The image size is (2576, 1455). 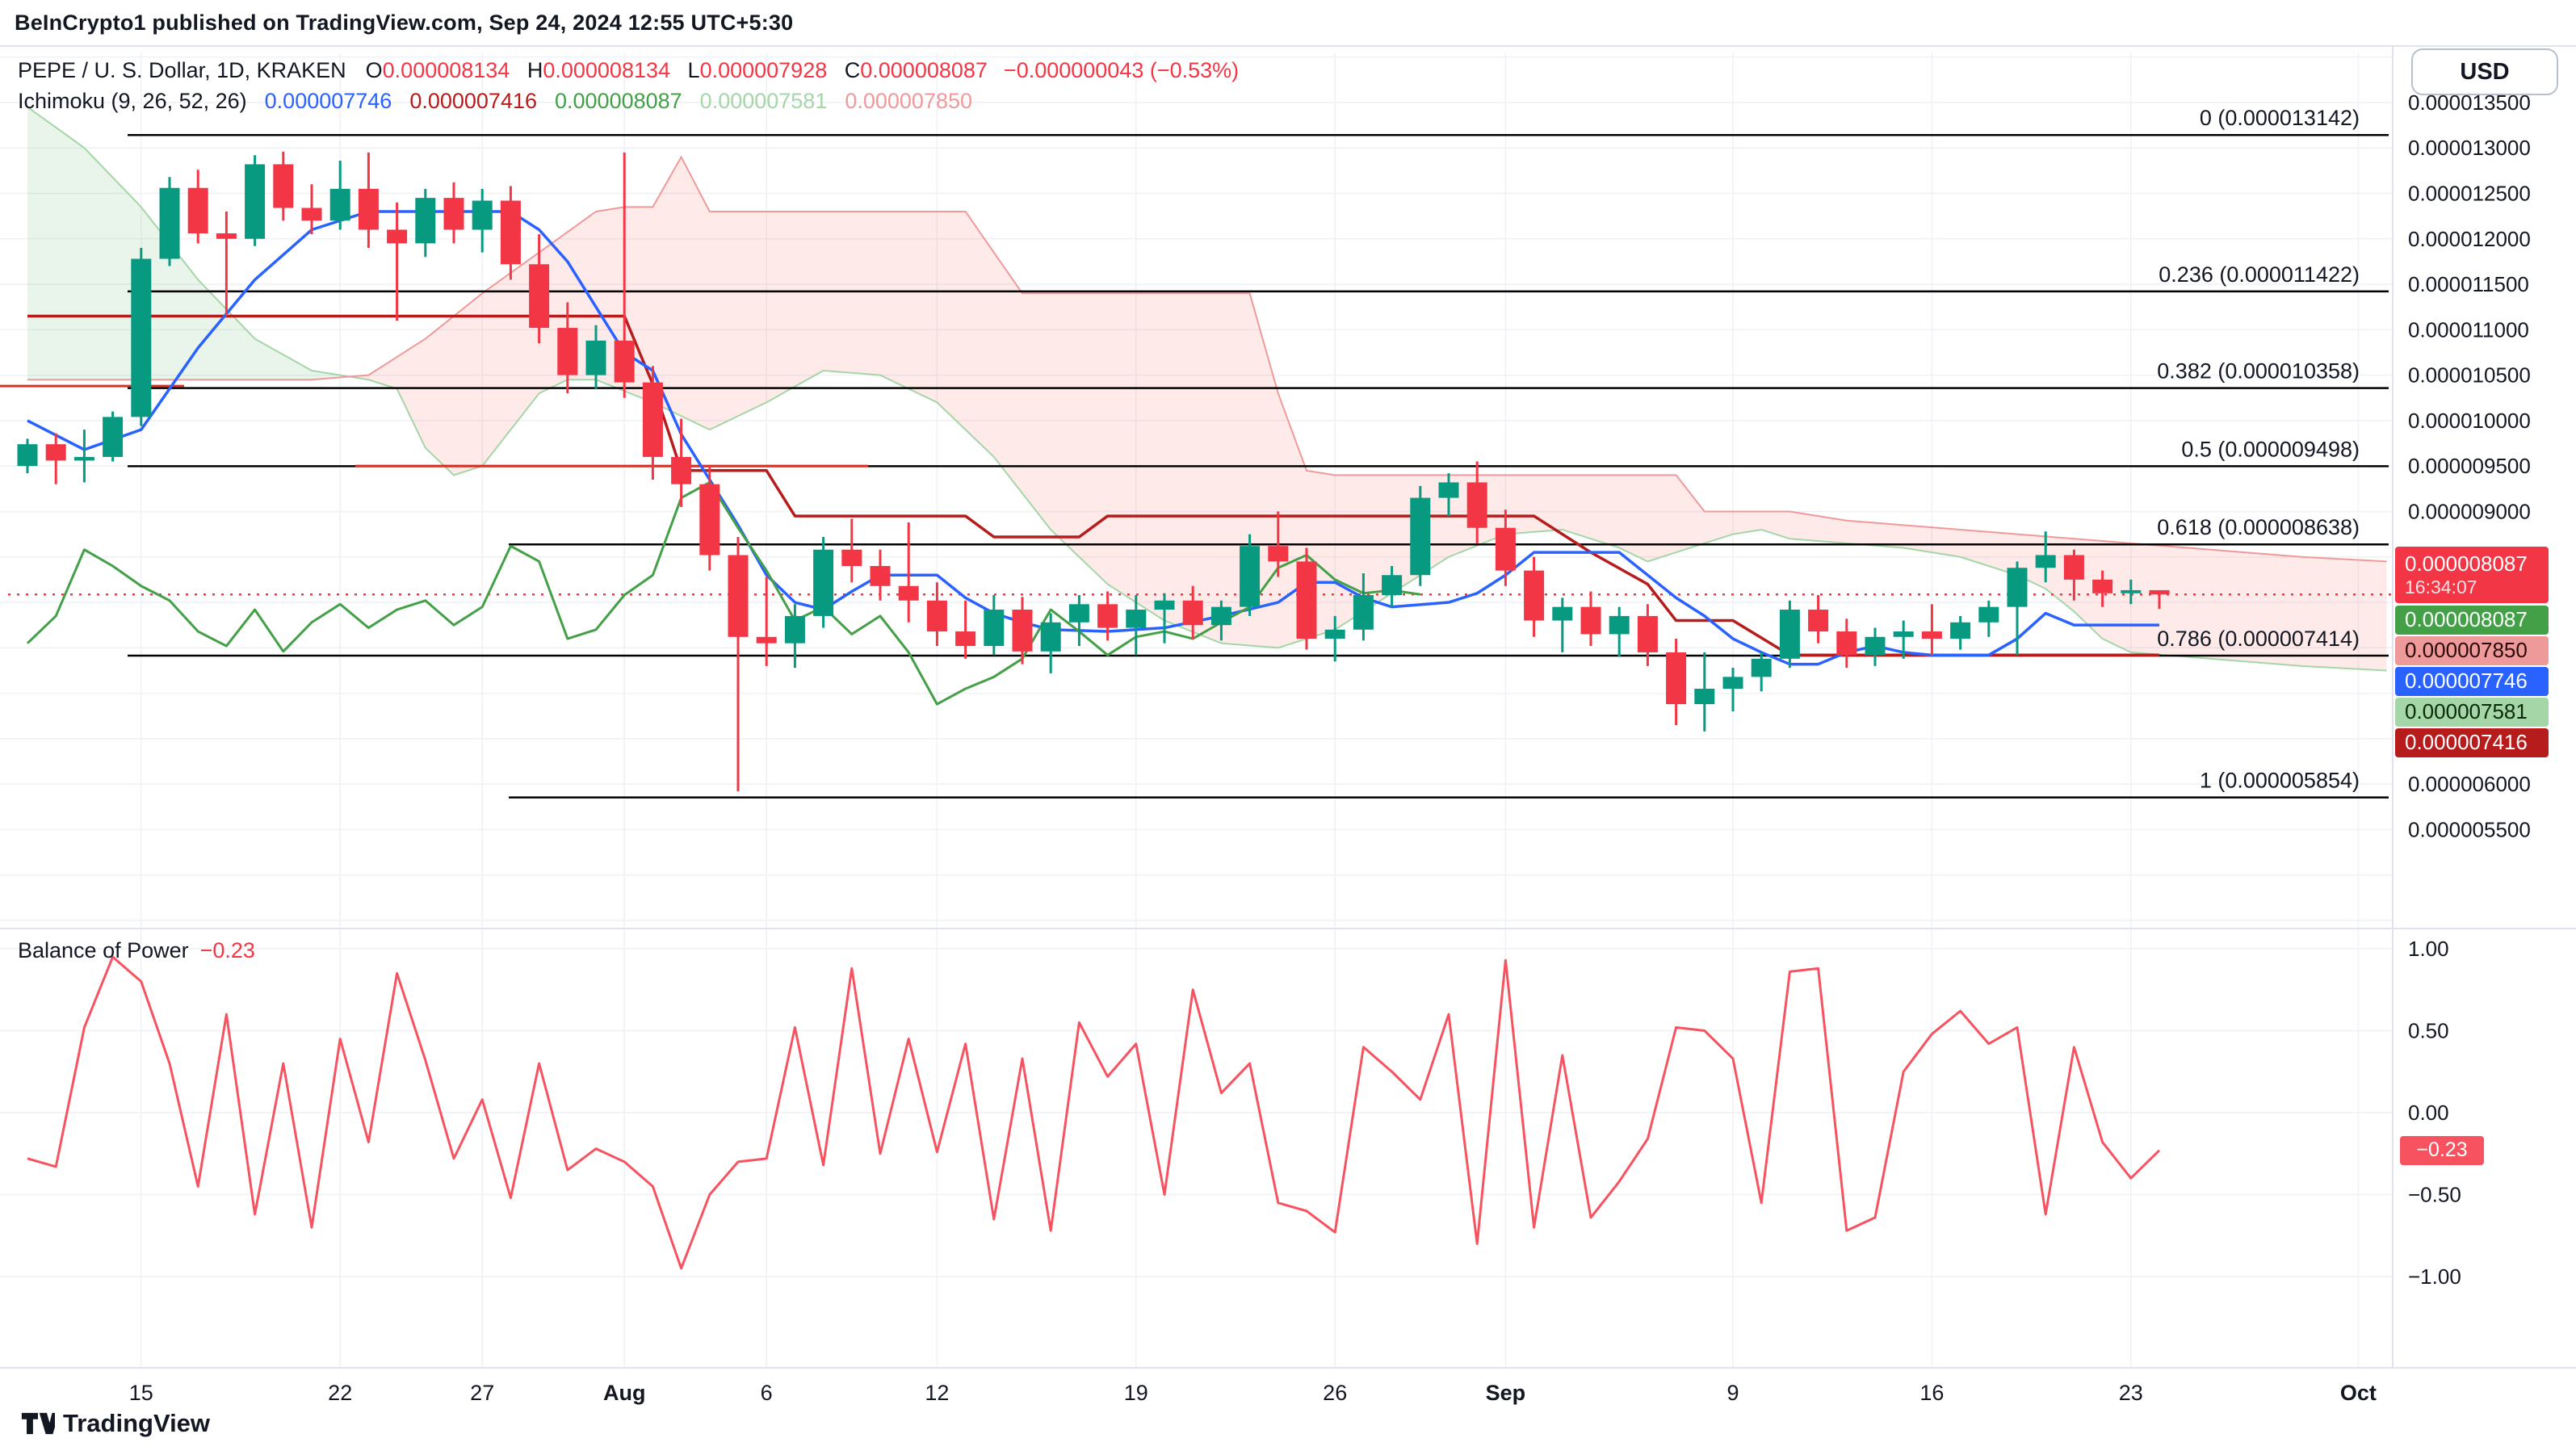 I want to click on svg-text: 15, so click(x=141, y=1393).